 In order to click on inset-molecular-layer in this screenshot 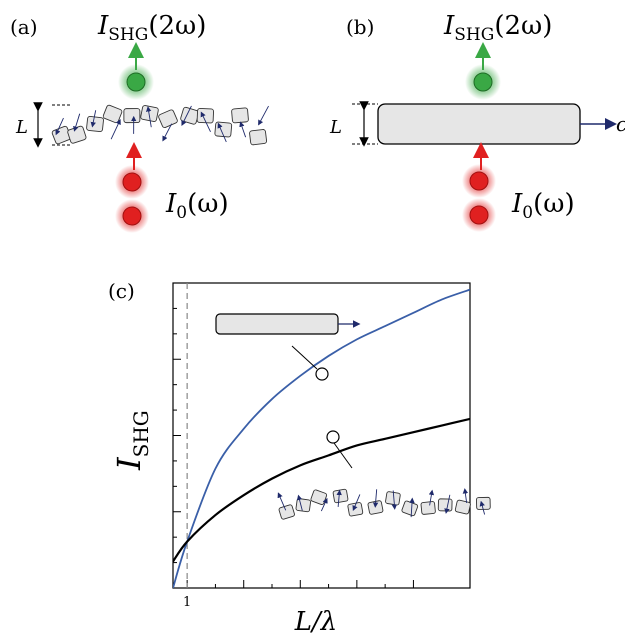, I will do `click(384, 504)`.